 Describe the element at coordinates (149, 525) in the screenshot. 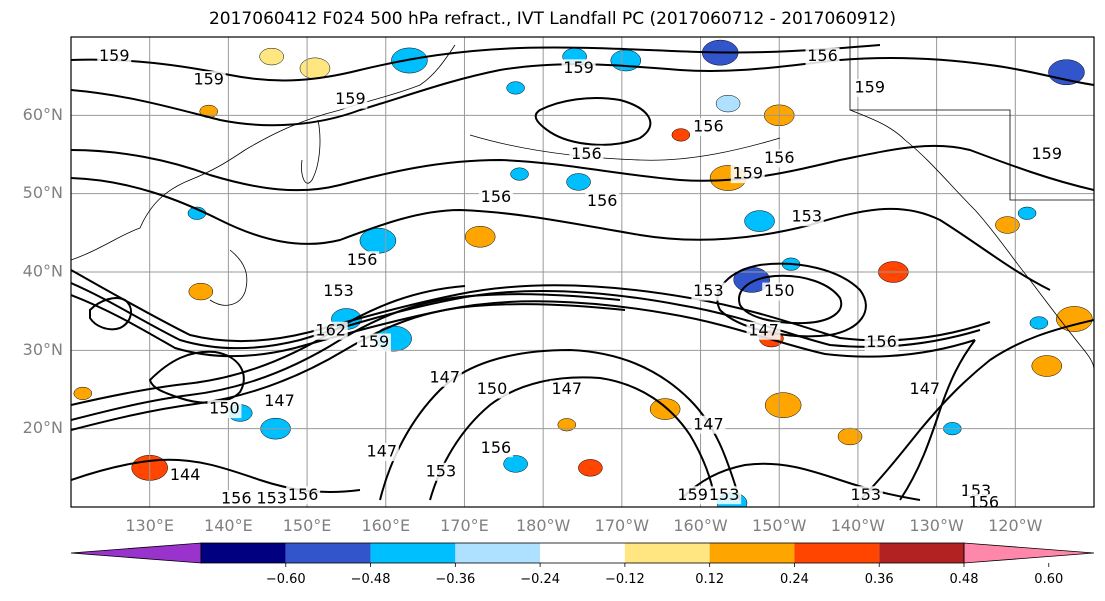

I see `longitude-label: 130°E` at that location.